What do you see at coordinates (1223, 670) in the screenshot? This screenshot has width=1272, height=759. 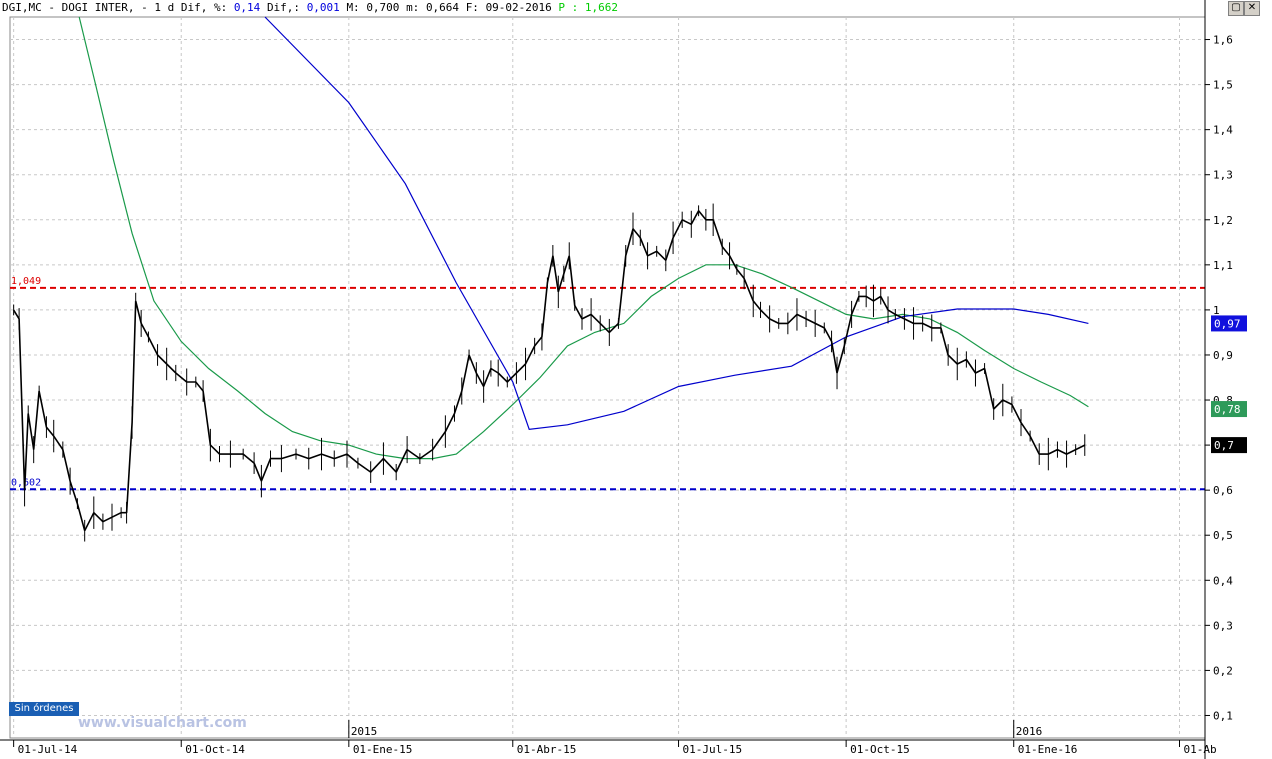 I see `y-tick-label: 0,2` at bounding box center [1223, 670].